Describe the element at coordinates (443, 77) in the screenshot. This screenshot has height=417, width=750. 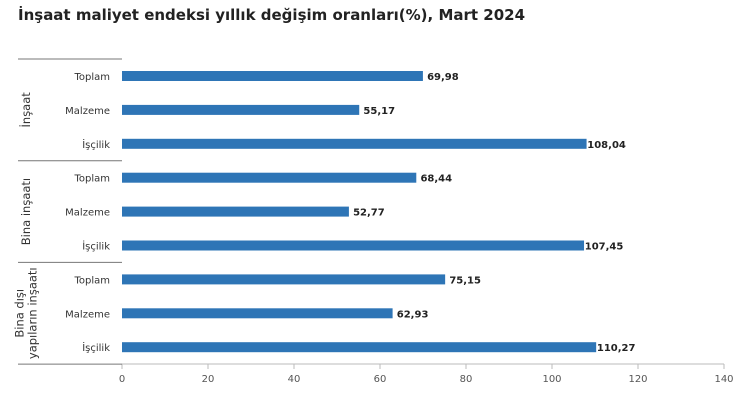
I see `bar-value-label: 69,98` at that location.